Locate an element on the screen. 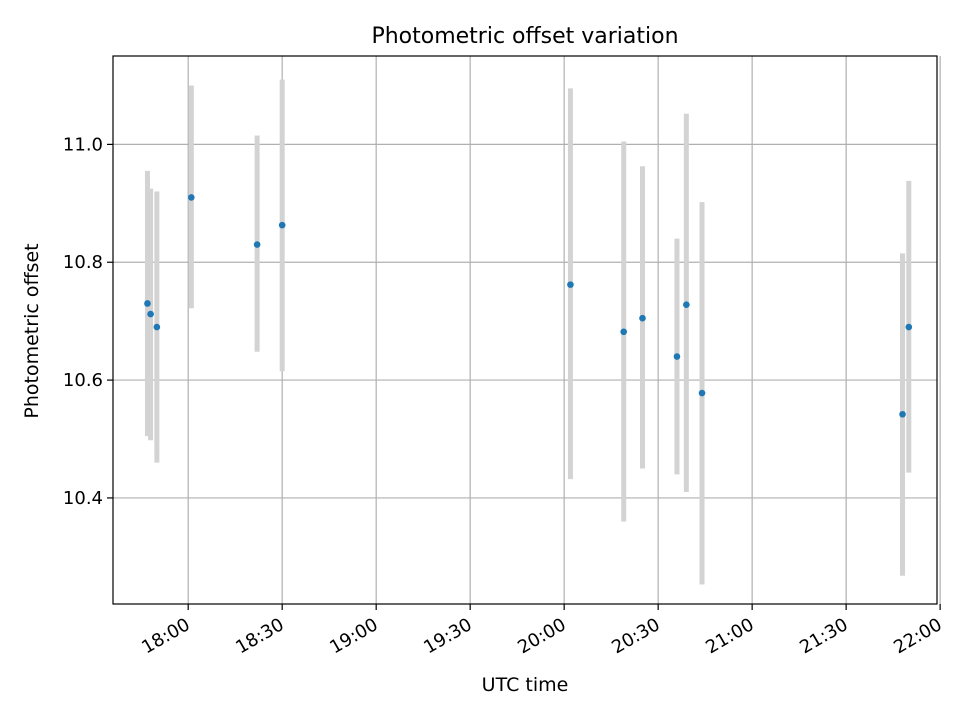  y-tick-label: 10.4 is located at coordinates (83, 498).